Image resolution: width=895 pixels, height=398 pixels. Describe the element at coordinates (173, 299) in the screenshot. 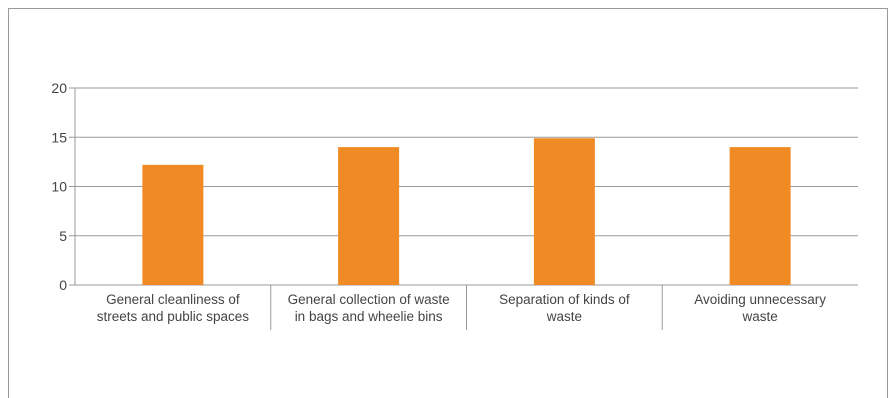

I see `category-label: General cleanliness of` at that location.